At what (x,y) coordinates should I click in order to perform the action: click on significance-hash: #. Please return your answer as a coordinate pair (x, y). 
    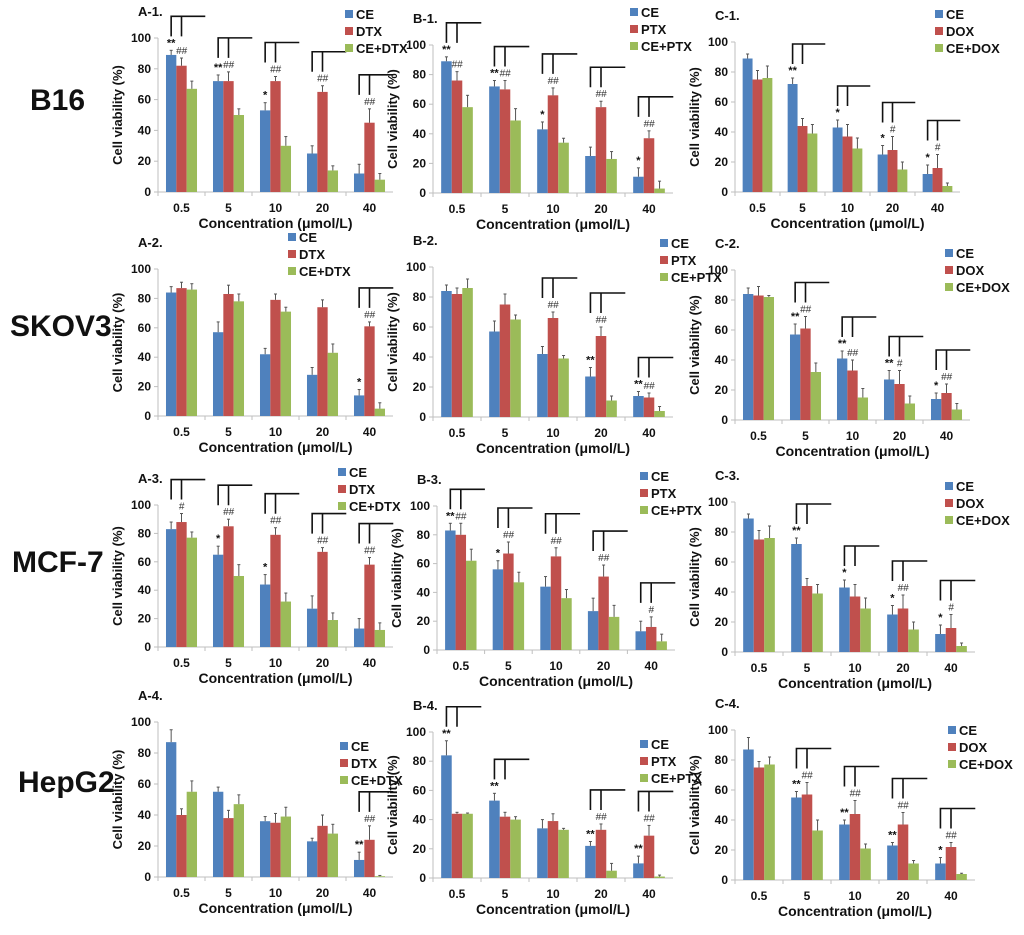
    Looking at the image, I should click on (951, 608).